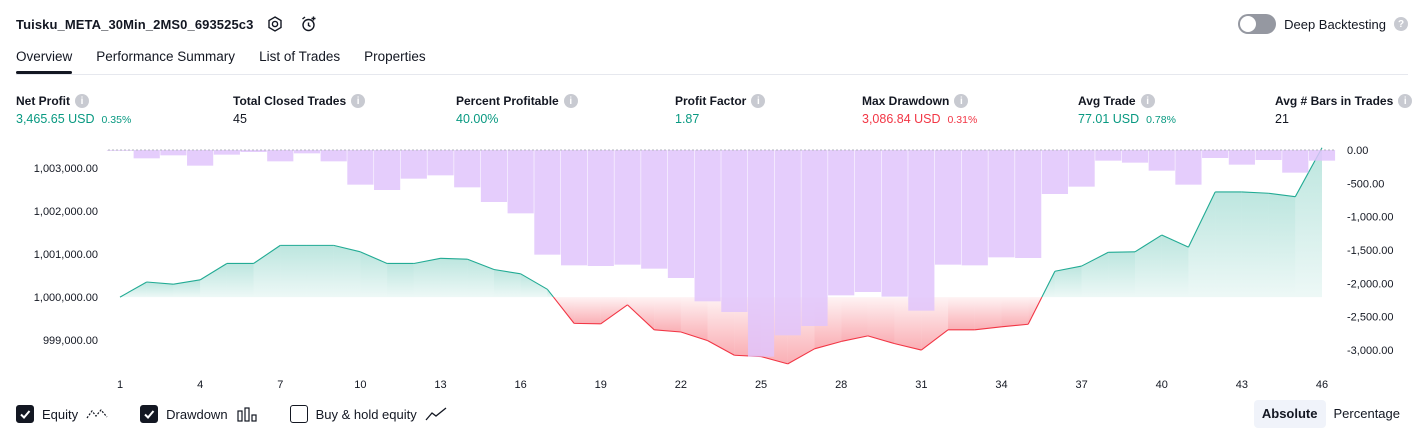  I want to click on drawdown-label: Drawdown, so click(197, 414).